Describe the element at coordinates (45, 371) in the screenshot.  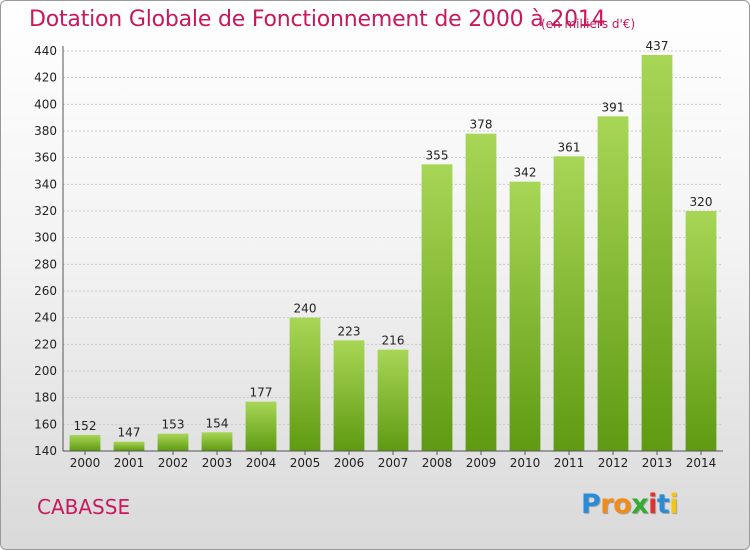
I see `y-tick-label: 200` at that location.